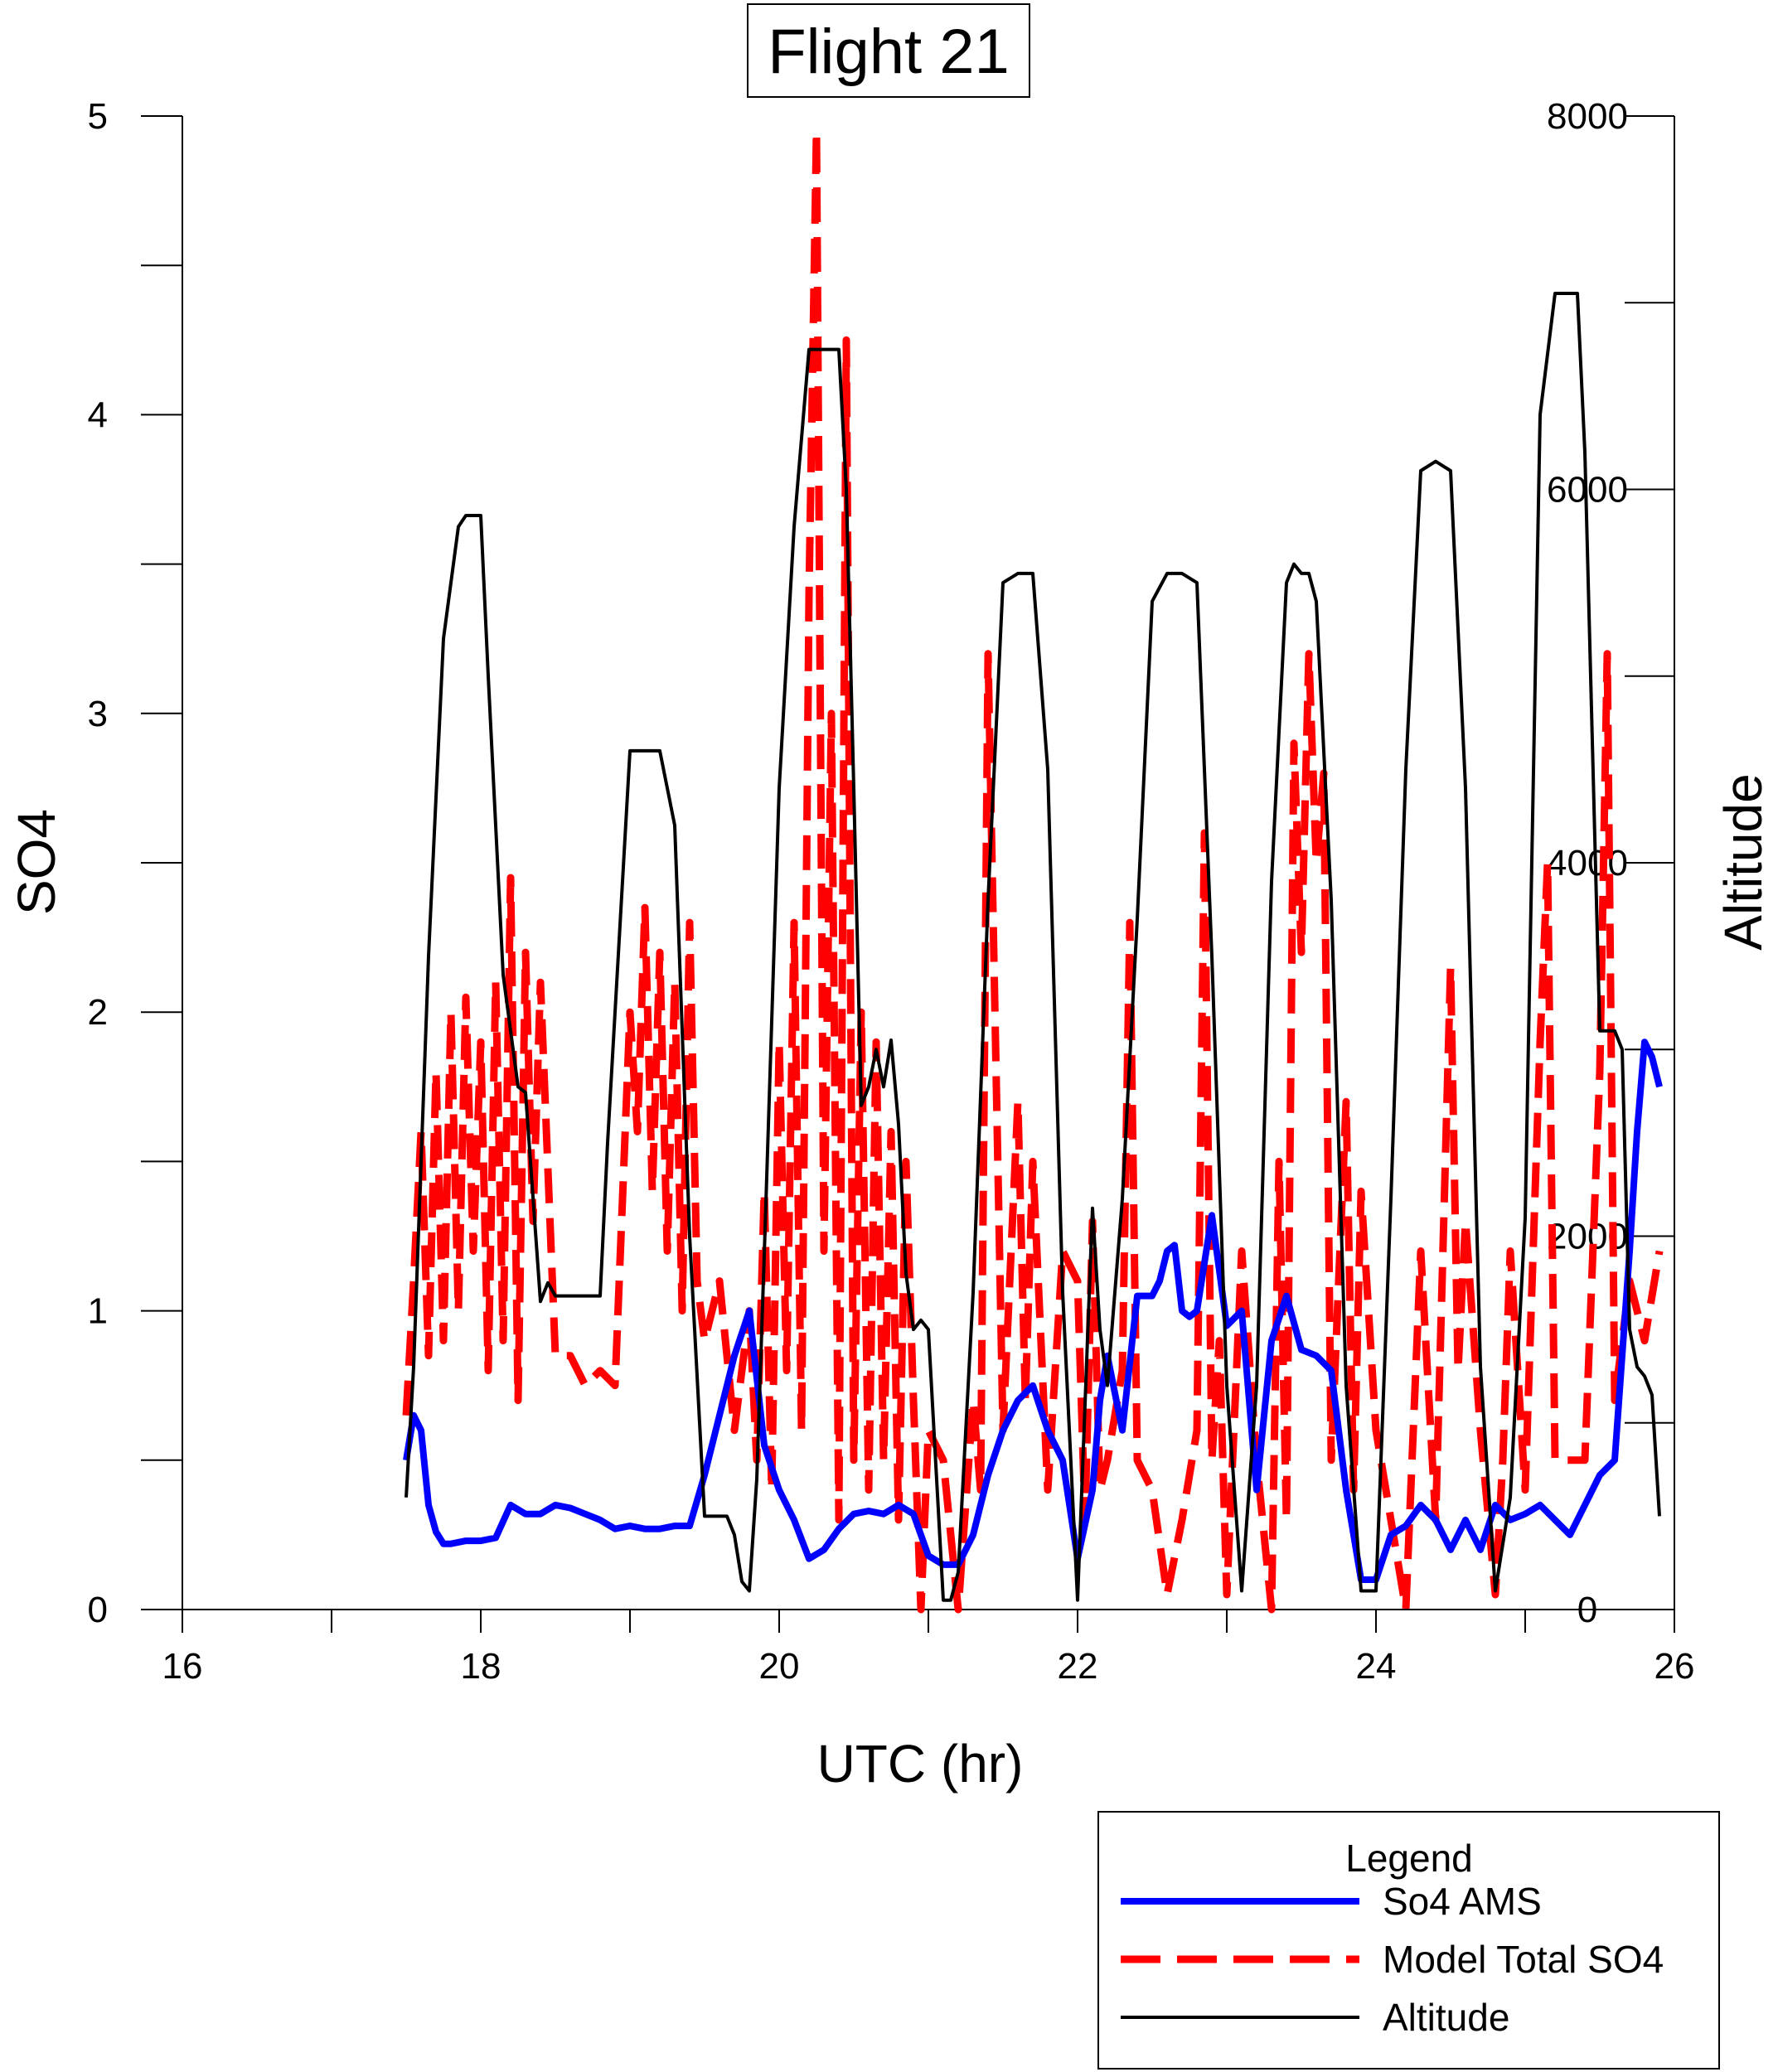 The width and height of the screenshot is (1778, 2072). Describe the element at coordinates (920, 1764) in the screenshot. I see `x-axis-title: UTC (hr)` at that location.